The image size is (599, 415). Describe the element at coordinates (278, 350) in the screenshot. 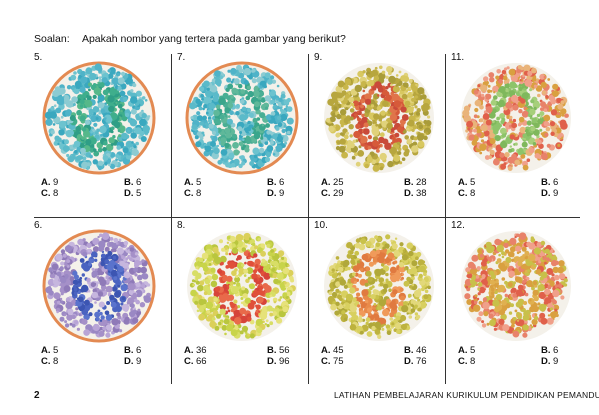

I see `option-b: B. 56` at that location.